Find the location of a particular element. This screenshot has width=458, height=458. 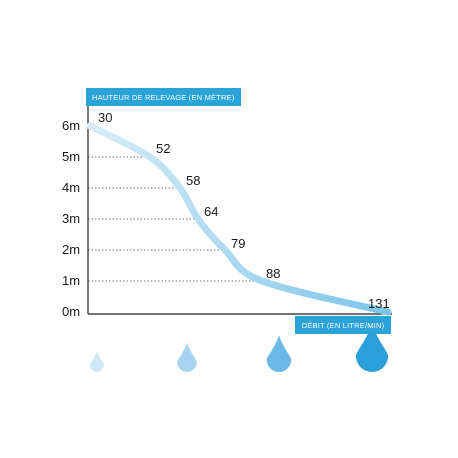

y-tick-label: 2m is located at coordinates (71, 249).